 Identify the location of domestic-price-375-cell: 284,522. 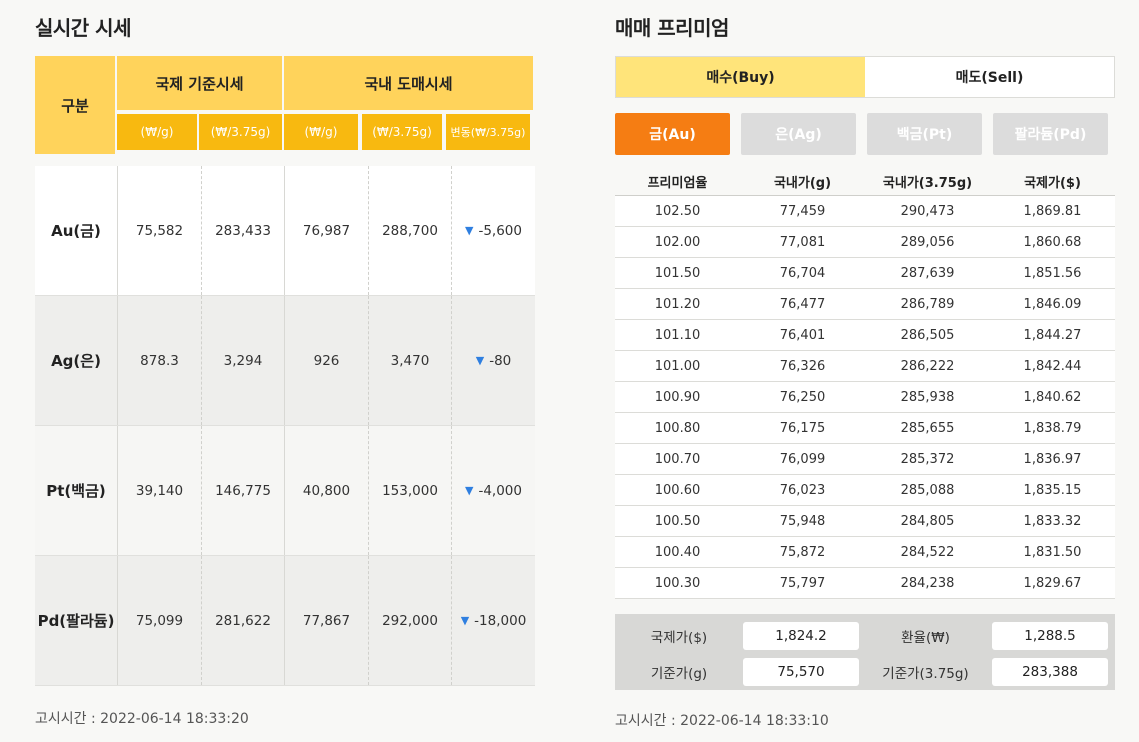
(927, 552).